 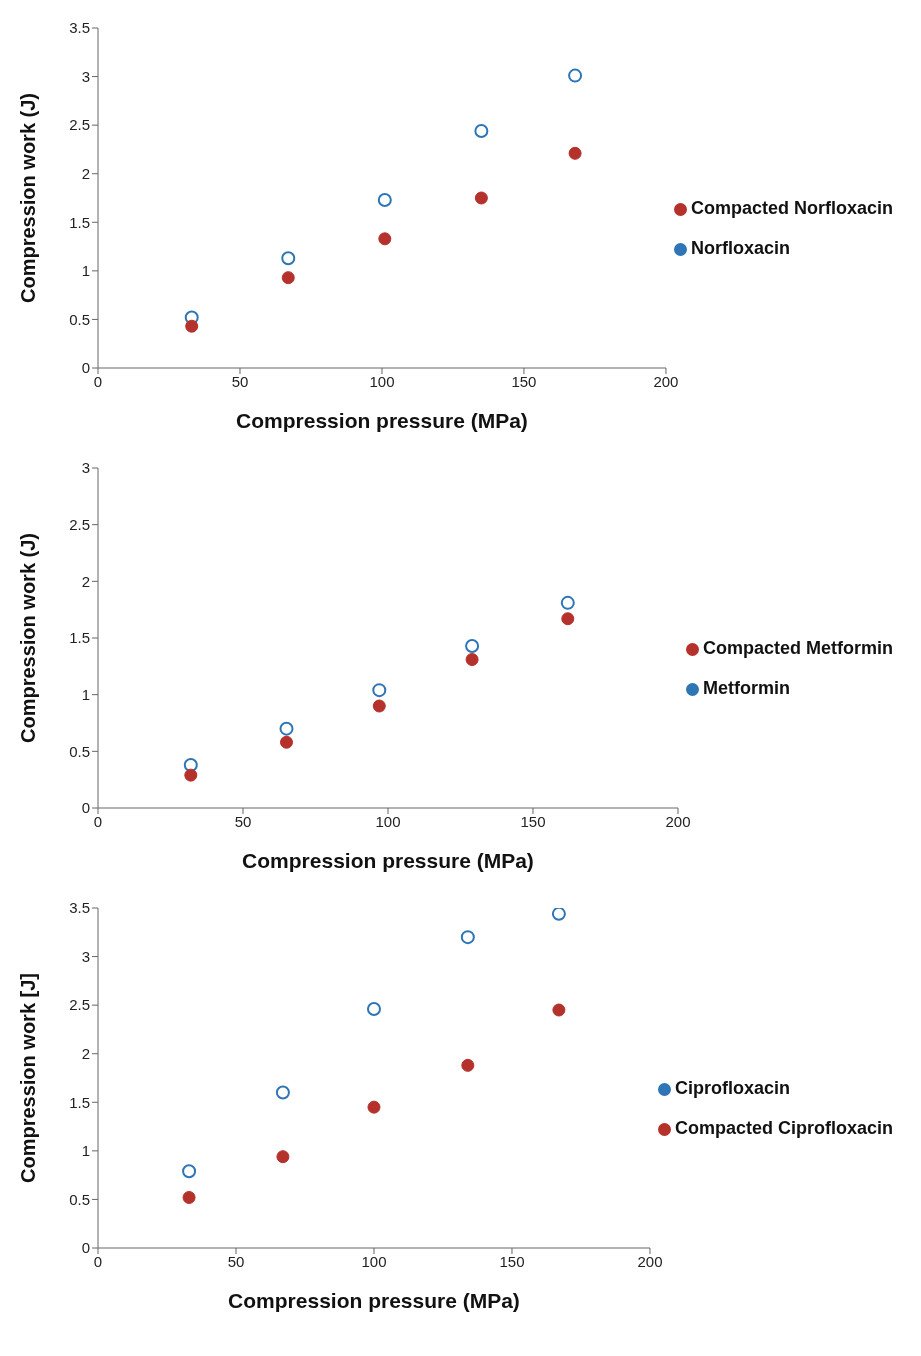 I want to click on legend-label: Ciprofloxacin, so click(x=732, y=1088).